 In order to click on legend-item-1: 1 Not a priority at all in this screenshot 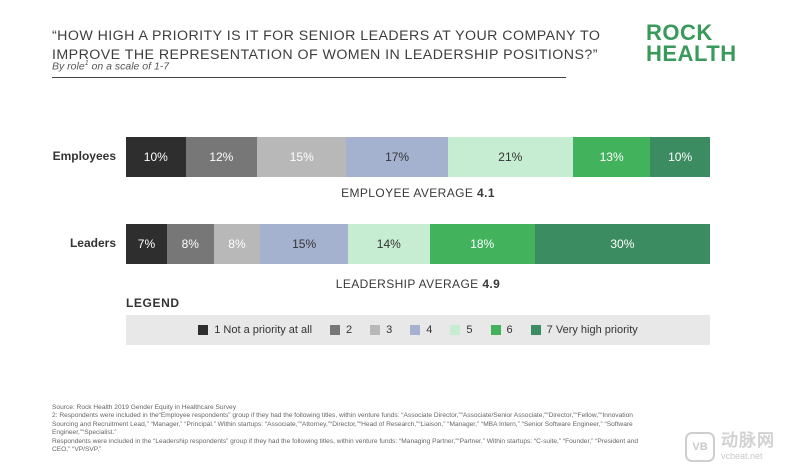, I will do `click(255, 330)`.